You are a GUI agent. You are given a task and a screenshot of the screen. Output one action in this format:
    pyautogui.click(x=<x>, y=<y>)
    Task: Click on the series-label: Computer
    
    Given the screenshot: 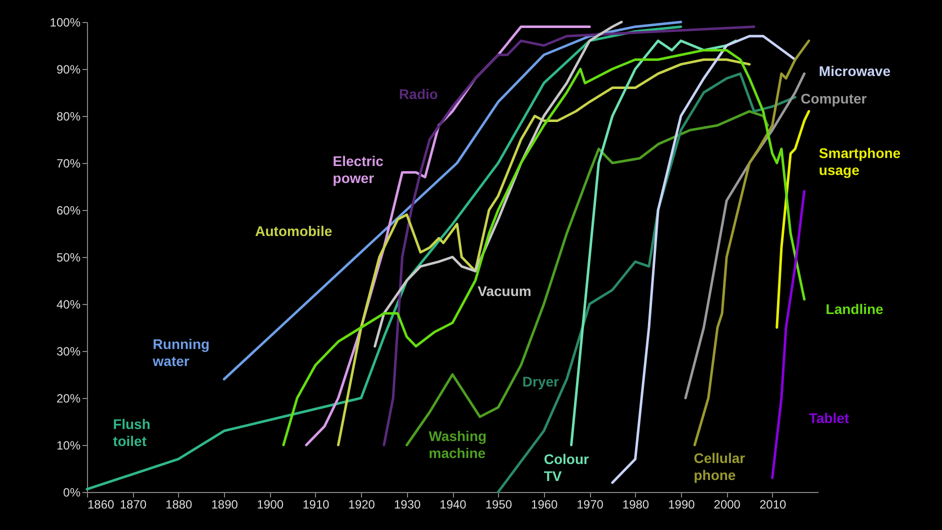 What is the action you would take?
    pyautogui.click(x=834, y=98)
    